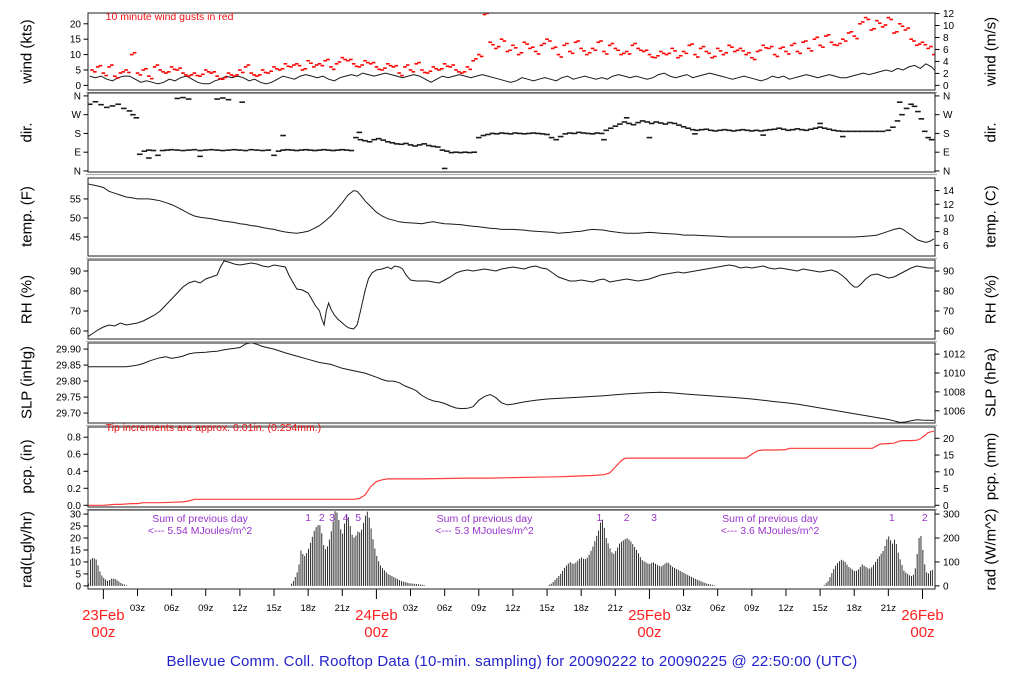  I want to click on wind-speed-line, so click(512, 74).